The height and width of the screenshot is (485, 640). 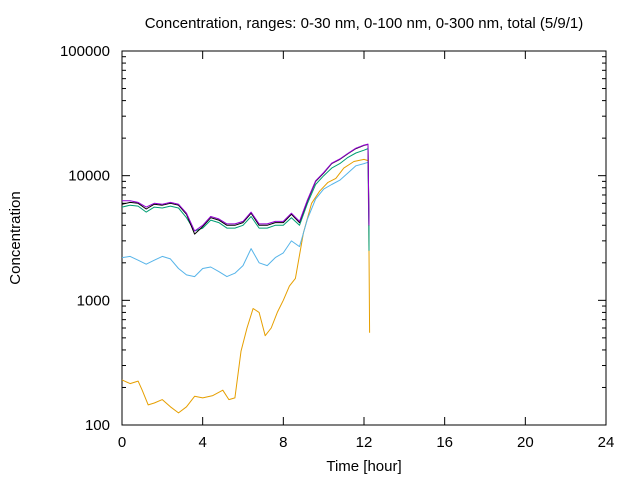 I want to click on y-tick-label: 100000, so click(x=85, y=51).